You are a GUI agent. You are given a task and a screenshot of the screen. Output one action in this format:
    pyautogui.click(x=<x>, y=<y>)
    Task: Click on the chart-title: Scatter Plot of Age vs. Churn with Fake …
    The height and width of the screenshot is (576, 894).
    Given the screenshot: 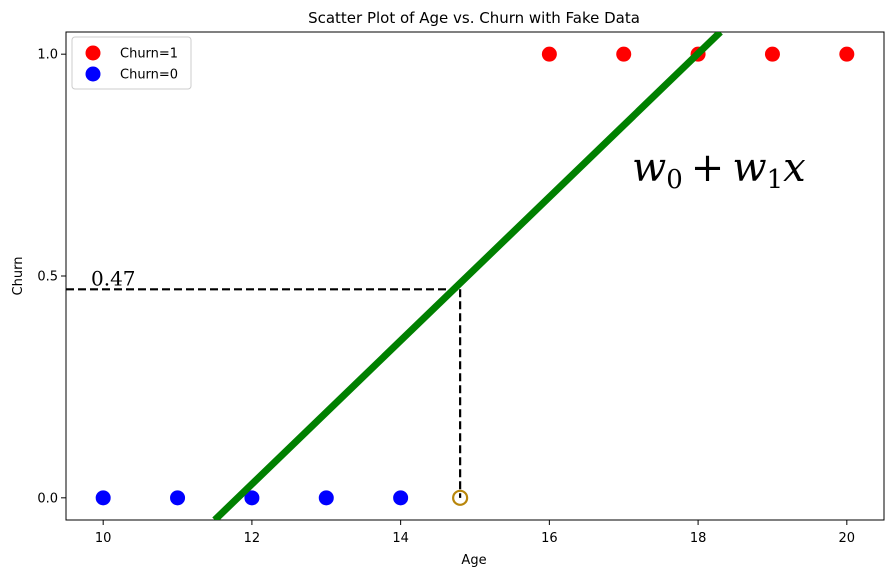 What is the action you would take?
    pyautogui.click(x=474, y=18)
    